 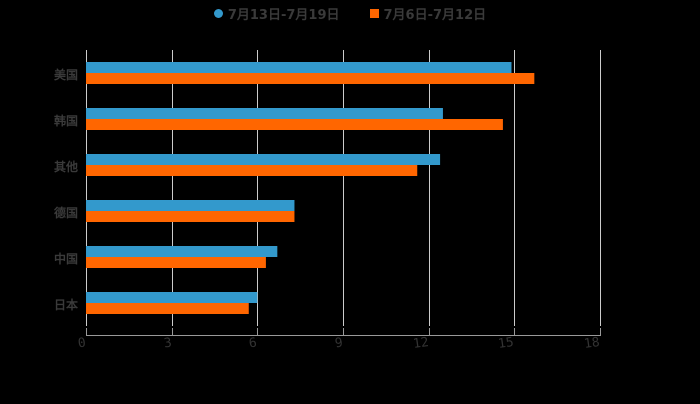 I want to click on category-label: 日本, so click(x=65, y=305).